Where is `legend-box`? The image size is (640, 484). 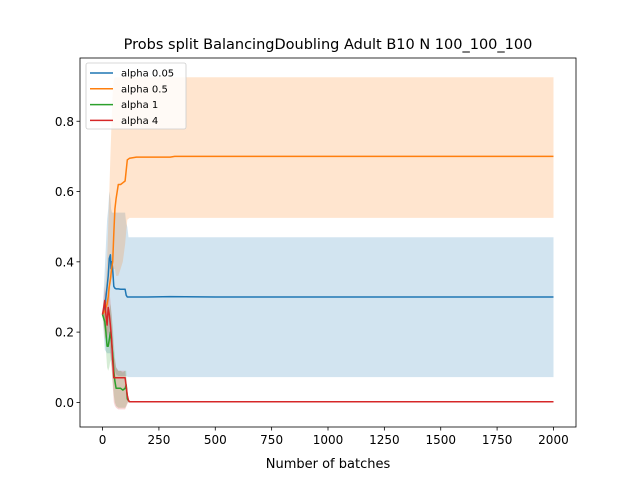
legend-box is located at coordinates (136, 96).